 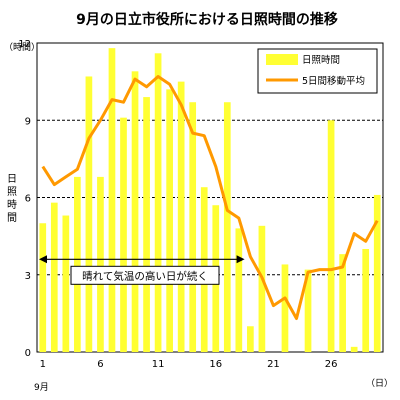 What do you see at coordinates (207, 19) in the screenshot?
I see `chart-title: 9月の日立市役所における日照時間の推移` at bounding box center [207, 19].